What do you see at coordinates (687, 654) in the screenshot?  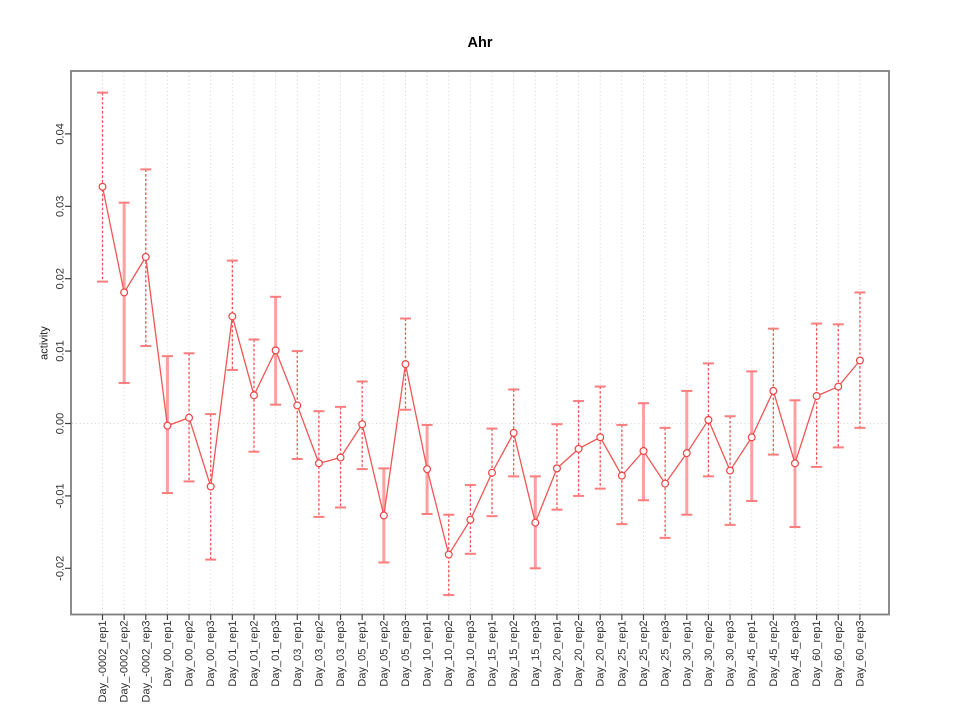 I see `x-tick-label: Day_30_rep1` at bounding box center [687, 654].